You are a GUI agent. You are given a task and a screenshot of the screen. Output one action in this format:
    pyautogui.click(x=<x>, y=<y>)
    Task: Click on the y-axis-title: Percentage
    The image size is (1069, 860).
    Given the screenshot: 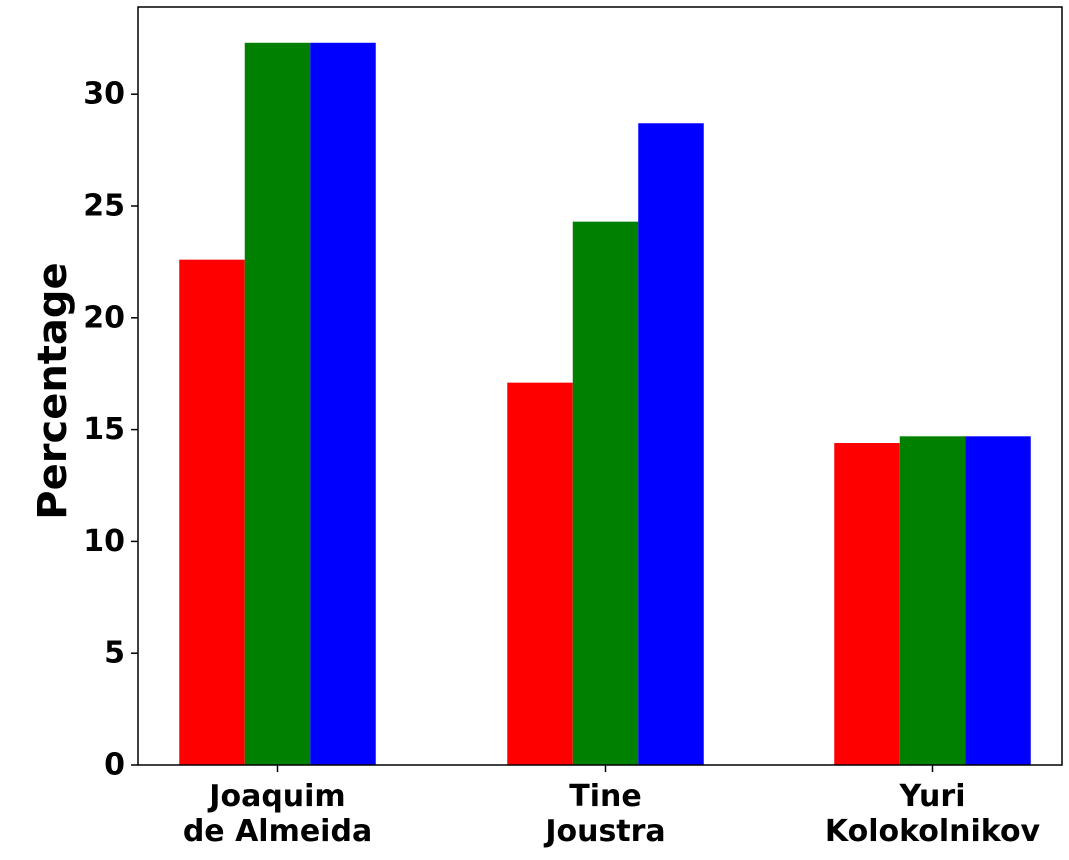 What is the action you would take?
    pyautogui.click(x=53, y=390)
    